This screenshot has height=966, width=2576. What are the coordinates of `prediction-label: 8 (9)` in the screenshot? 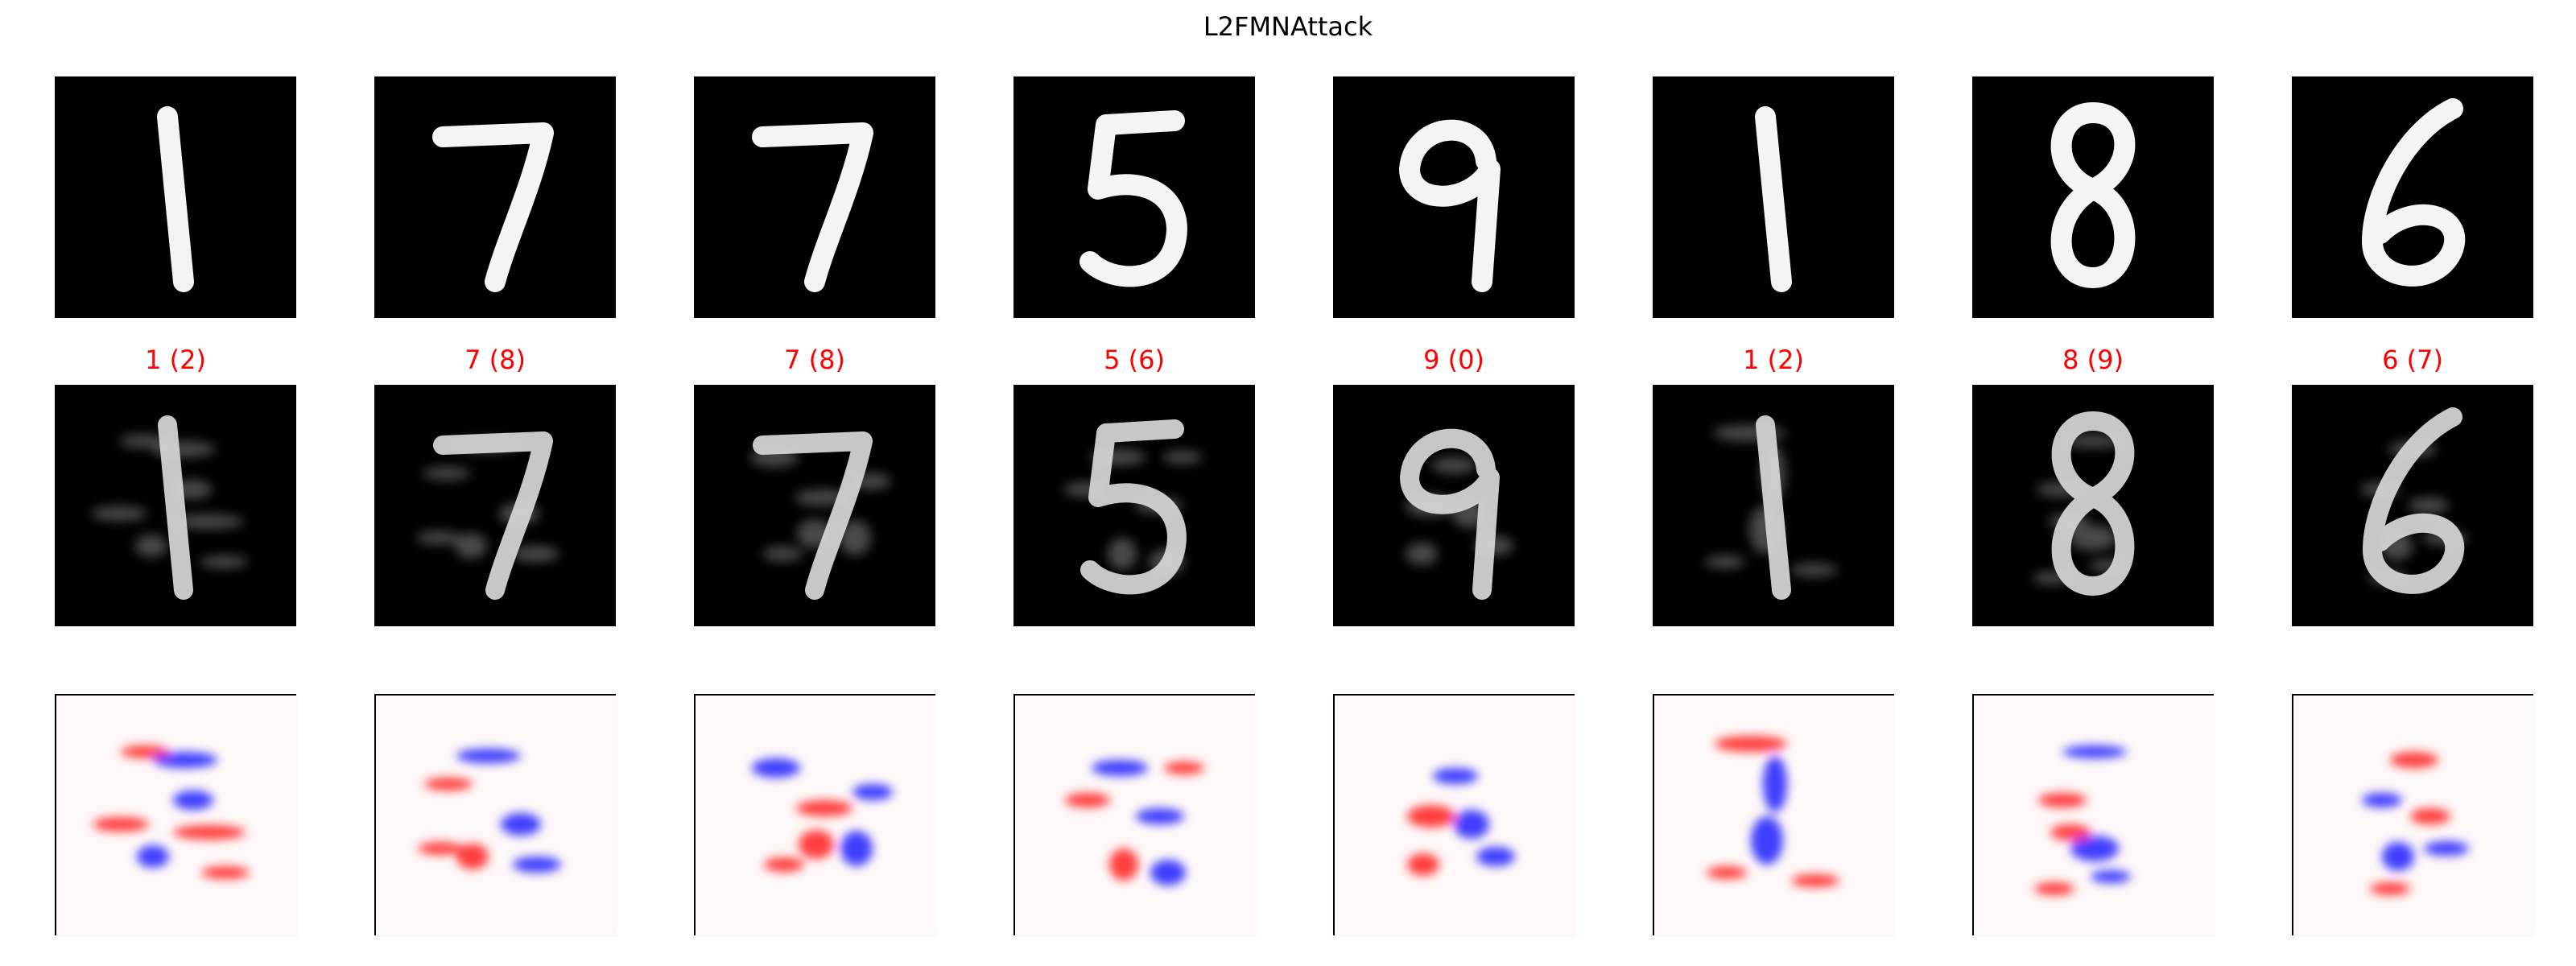 It's located at (2093, 360).